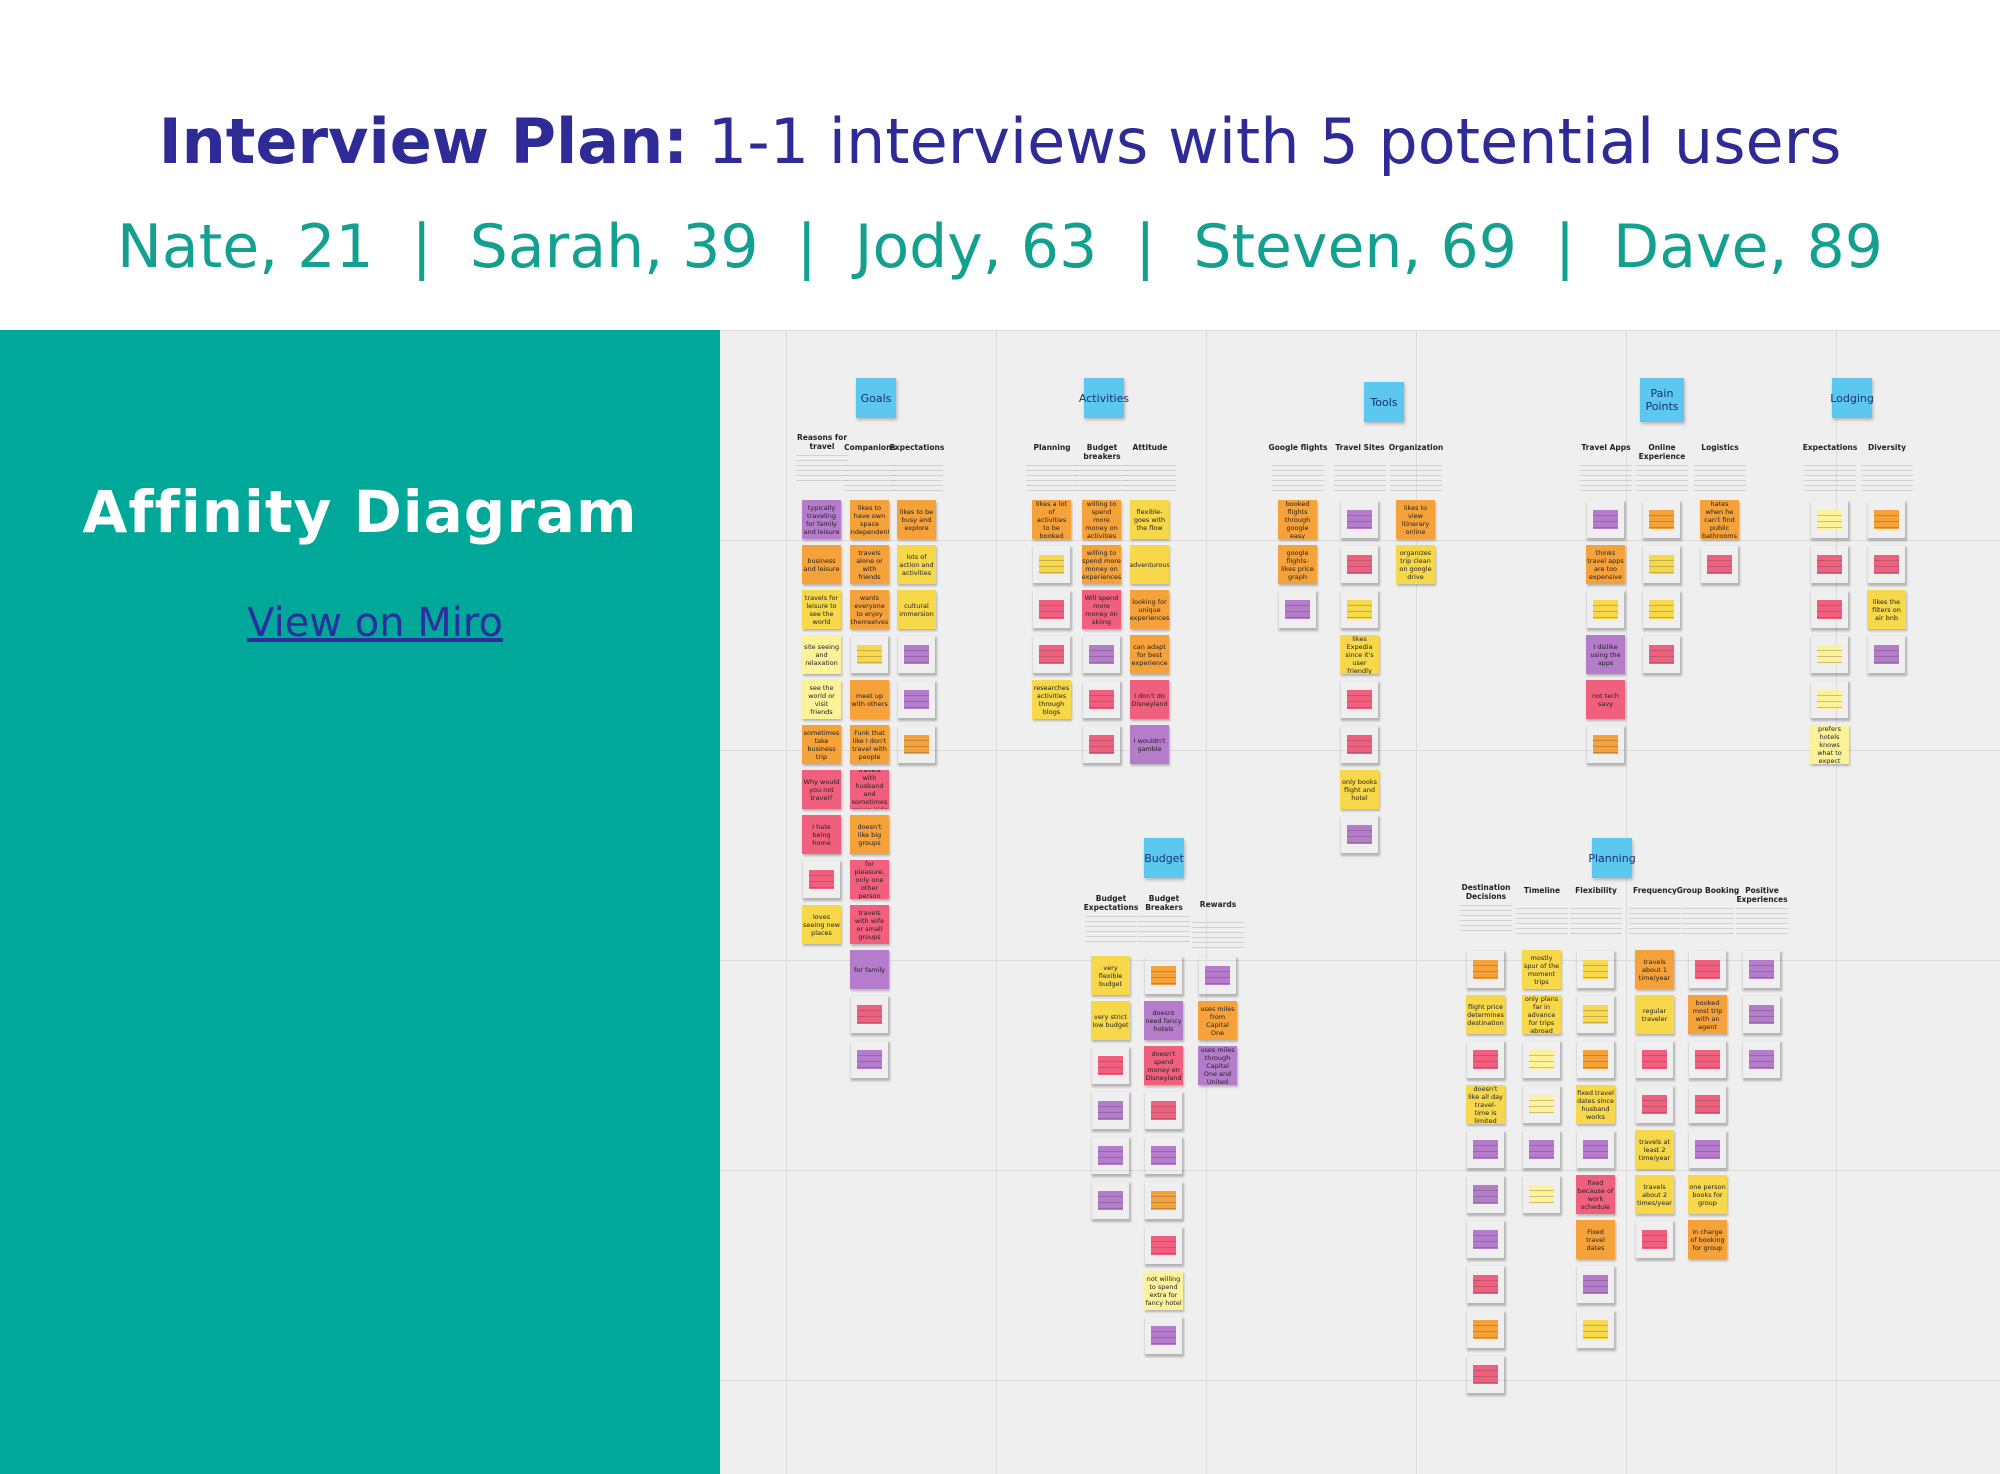  I want to click on sticky-note: I don't do Disneyland, so click(1149, 699).